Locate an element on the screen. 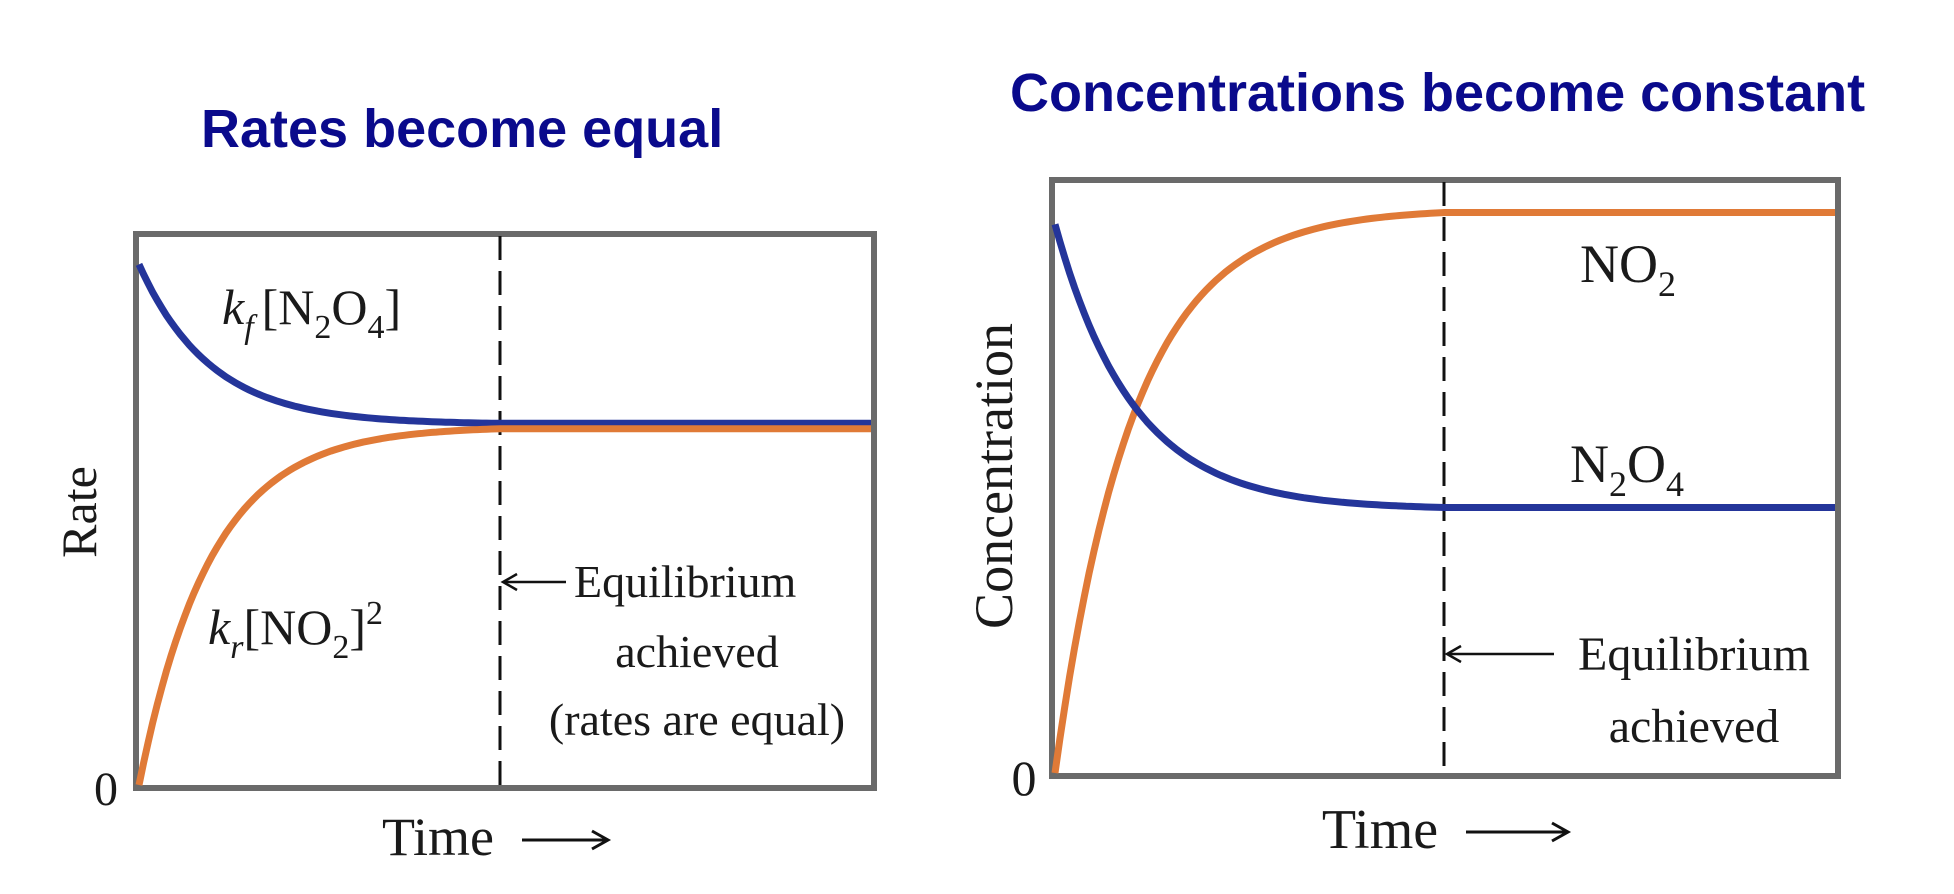 This screenshot has width=1954, height=894. rates-series-kf-n2o4-line is located at coordinates (503, 344).